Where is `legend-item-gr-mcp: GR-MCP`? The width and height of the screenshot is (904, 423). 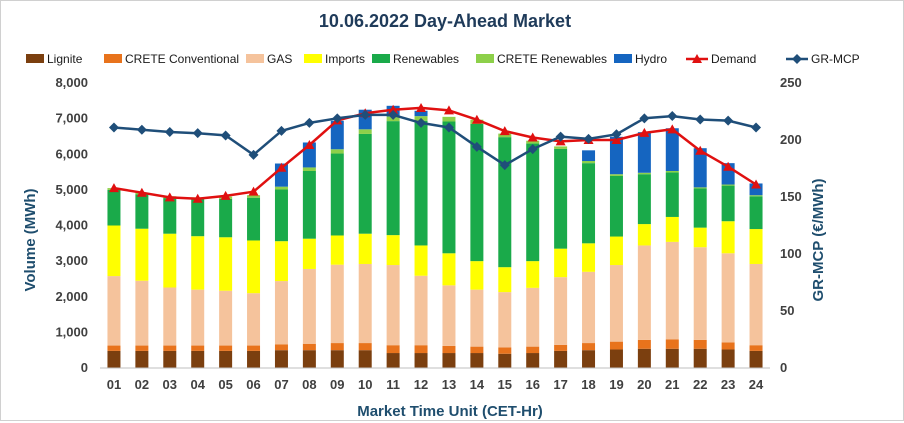 legend-item-gr-mcp: GR-MCP is located at coordinates (823, 59).